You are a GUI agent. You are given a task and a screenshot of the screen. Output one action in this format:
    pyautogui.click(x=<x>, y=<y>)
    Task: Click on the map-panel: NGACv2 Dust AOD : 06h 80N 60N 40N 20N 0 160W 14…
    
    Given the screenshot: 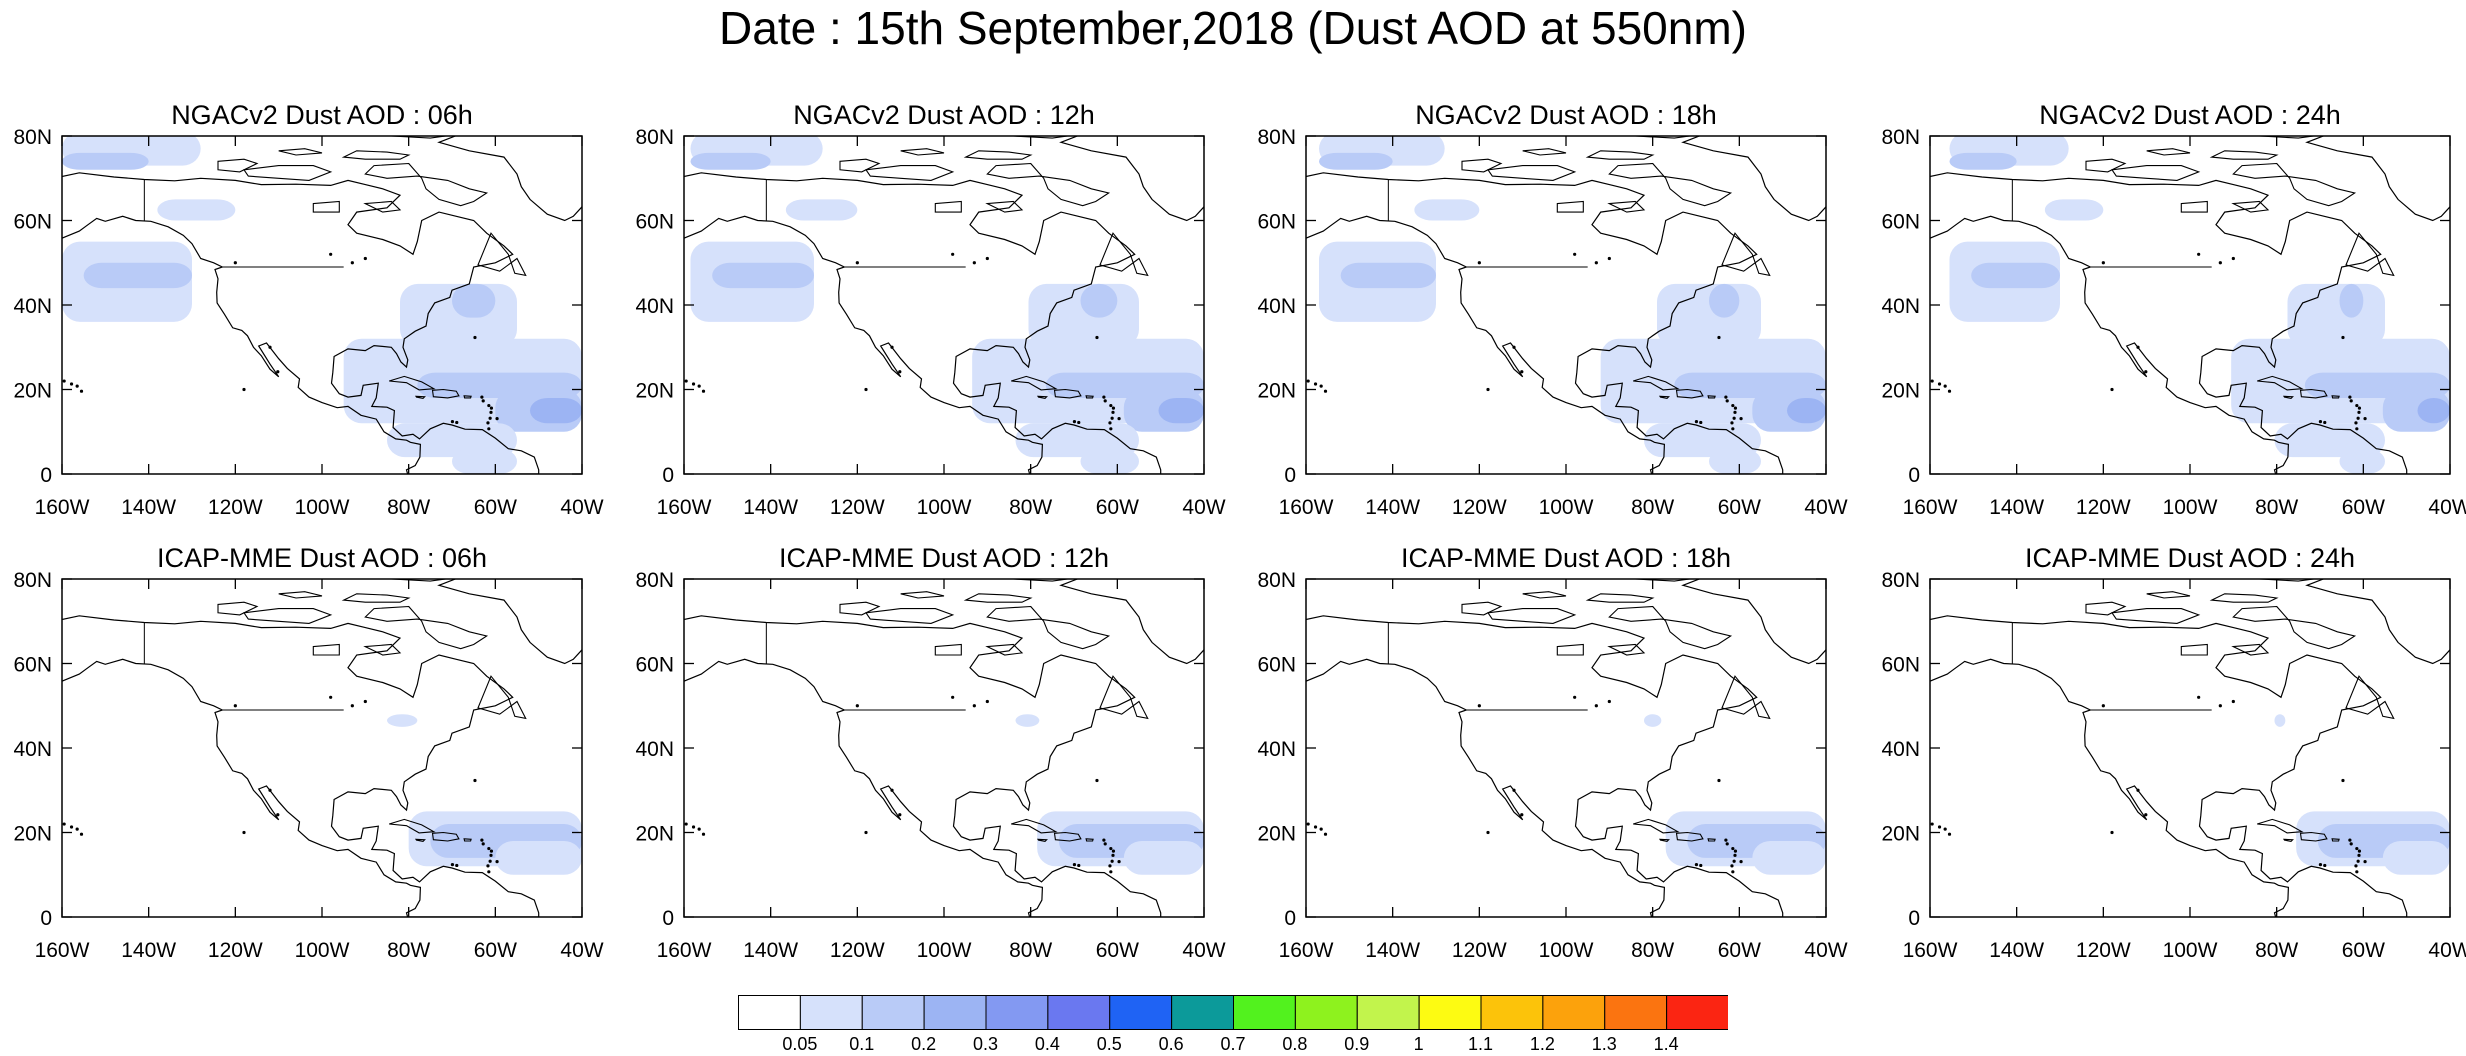 What is the action you would take?
    pyautogui.click(x=308, y=309)
    